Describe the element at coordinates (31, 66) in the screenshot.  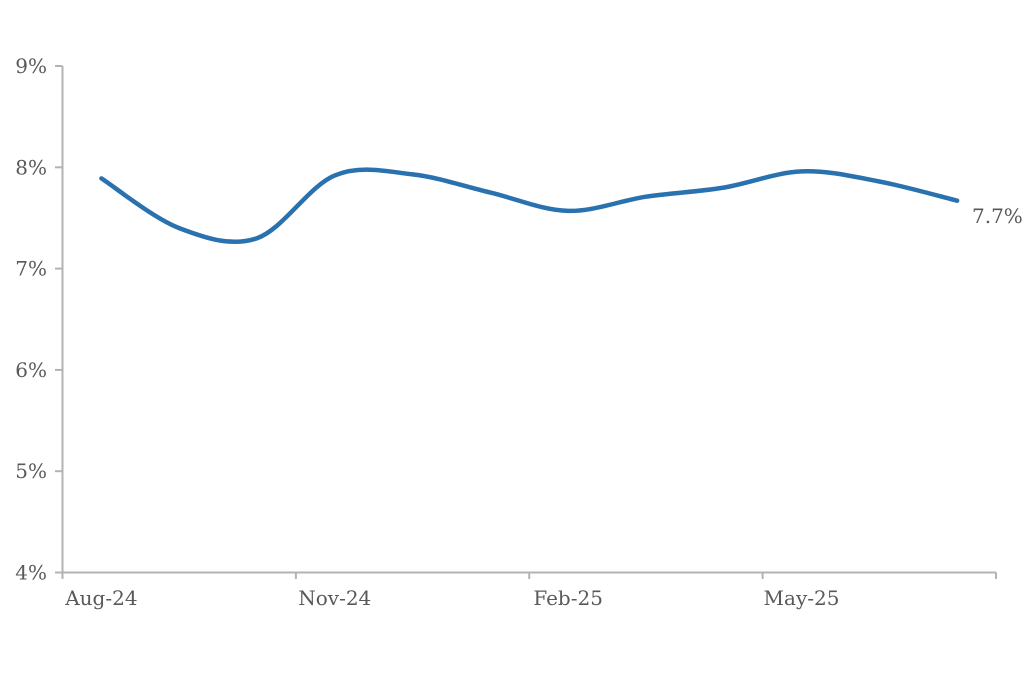
I see `y-axis-tick-label: 9%` at that location.